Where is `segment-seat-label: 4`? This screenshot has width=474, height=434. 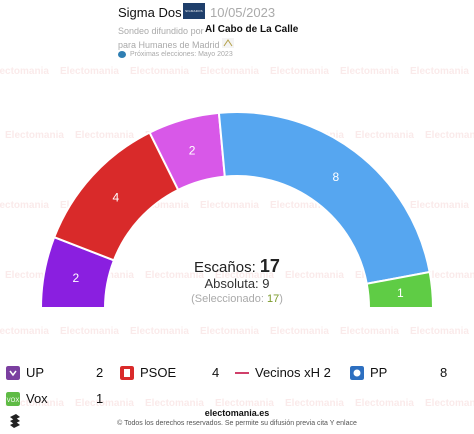
segment-seat-label: 4 is located at coordinates (115, 198).